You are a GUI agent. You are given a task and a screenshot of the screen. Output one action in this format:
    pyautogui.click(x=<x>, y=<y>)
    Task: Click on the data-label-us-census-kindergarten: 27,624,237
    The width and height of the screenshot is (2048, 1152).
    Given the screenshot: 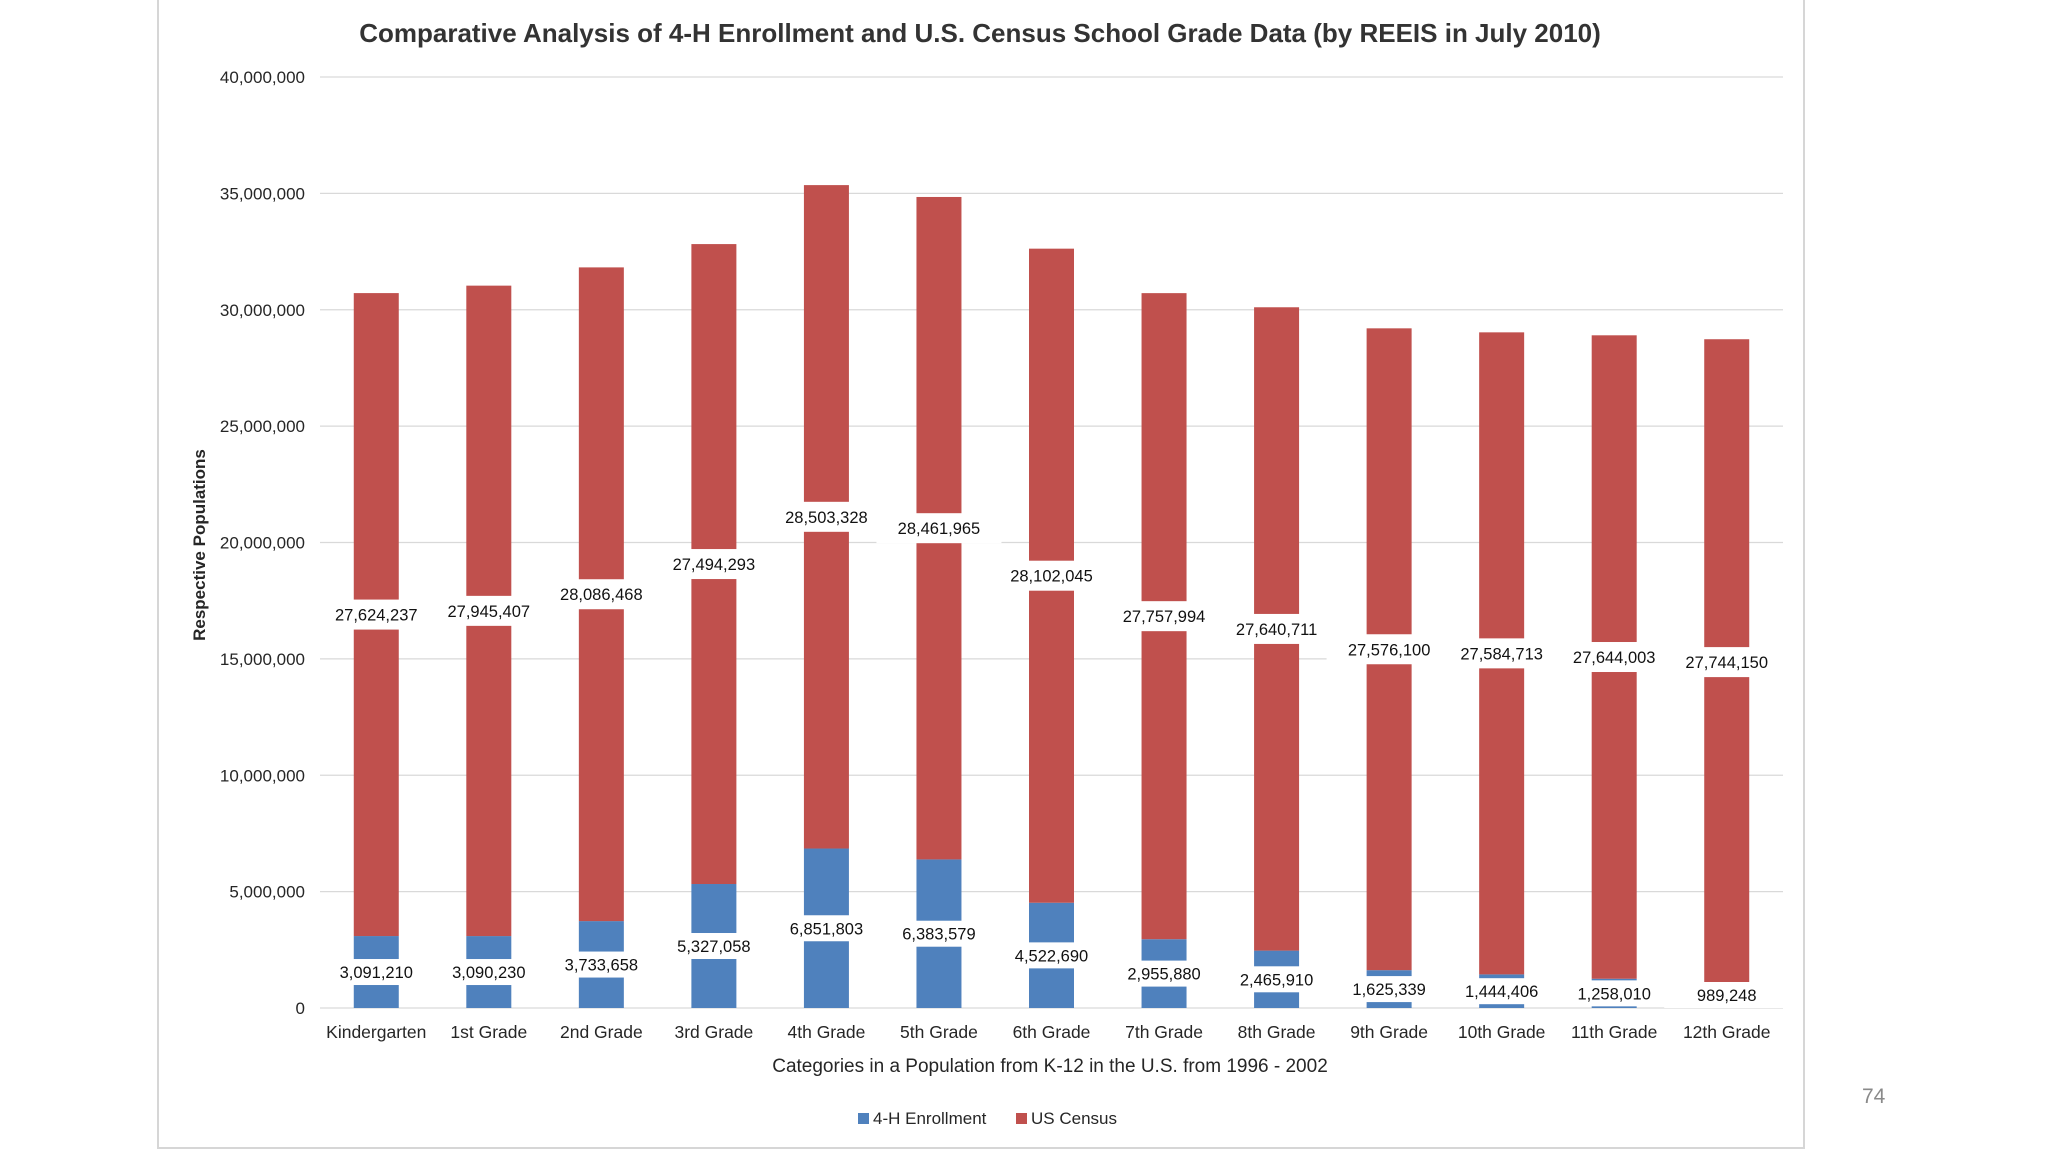 What is the action you would take?
    pyautogui.click(x=376, y=616)
    